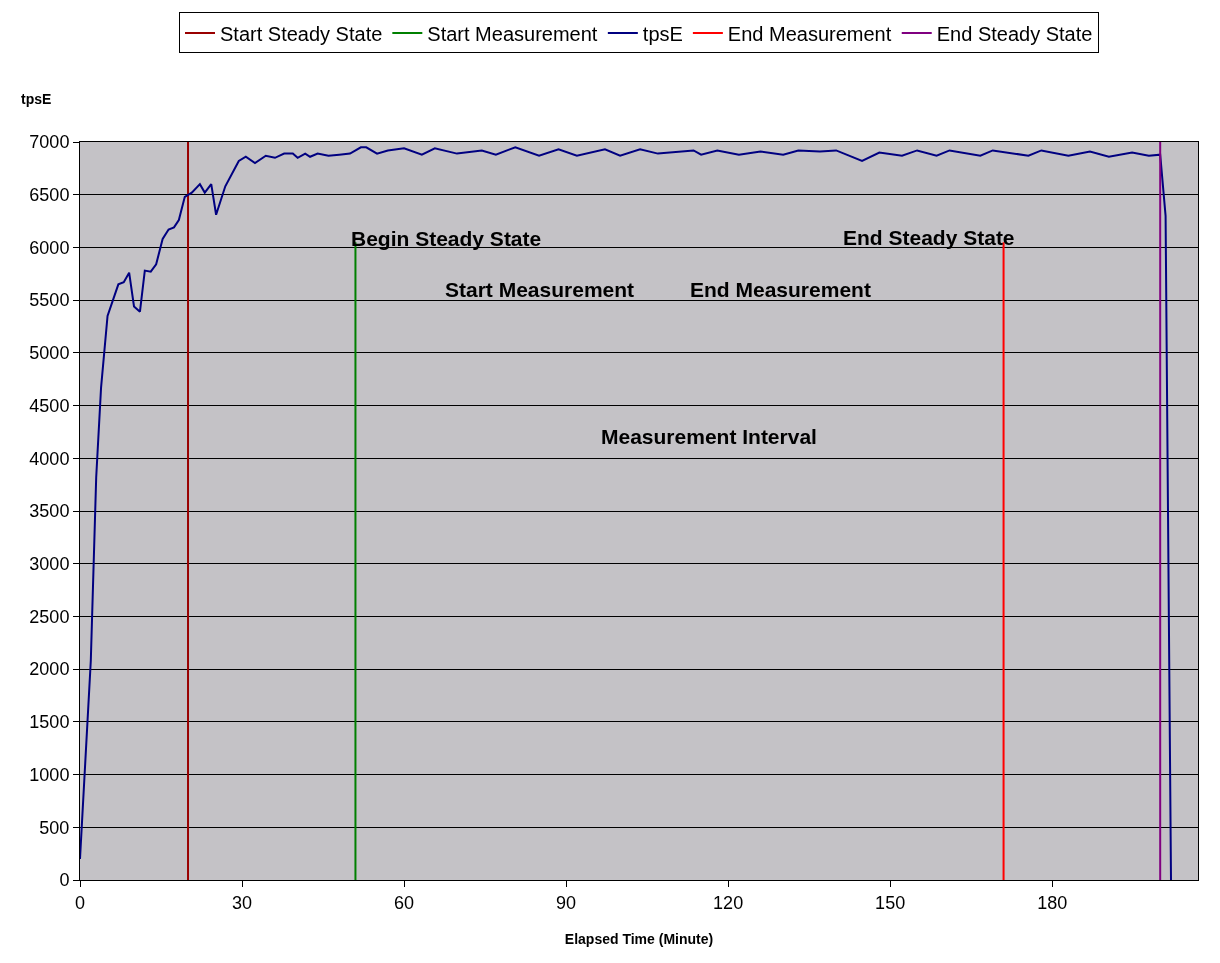 Image resolution: width=1220 pixels, height=963 pixels. Describe the element at coordinates (1014, 33) in the screenshot. I see `legend-label: End Steady State` at that location.